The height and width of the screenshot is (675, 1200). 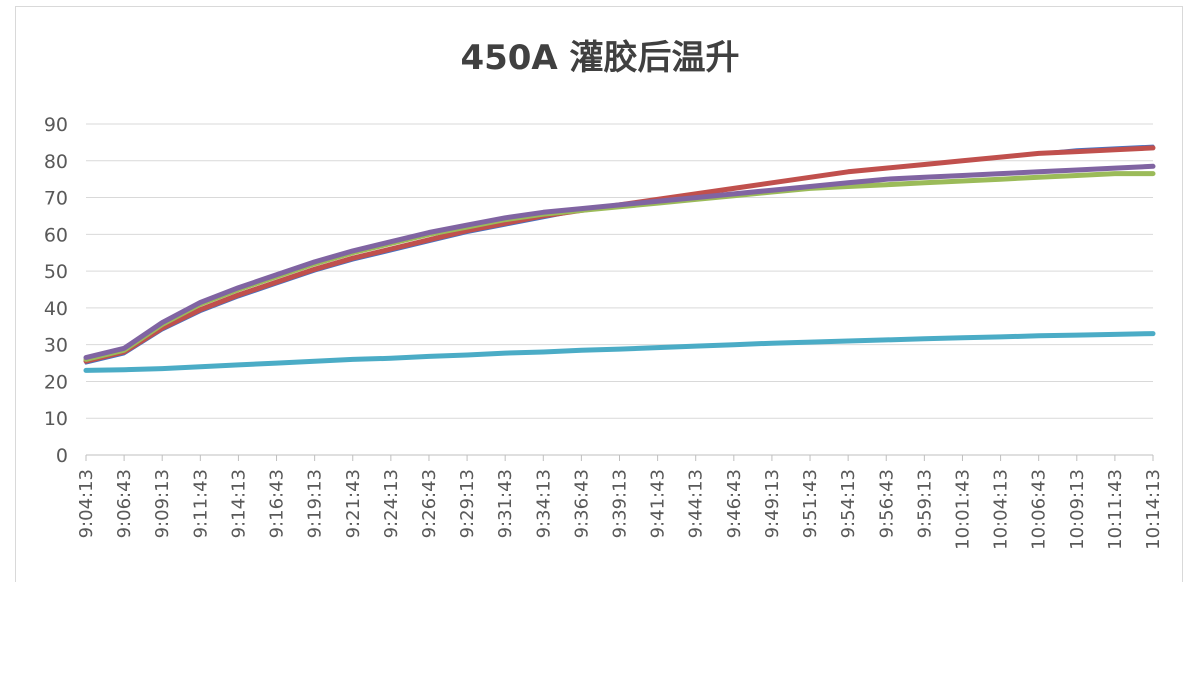 What do you see at coordinates (56, 235) in the screenshot?
I see `y-tick-label: 60` at bounding box center [56, 235].